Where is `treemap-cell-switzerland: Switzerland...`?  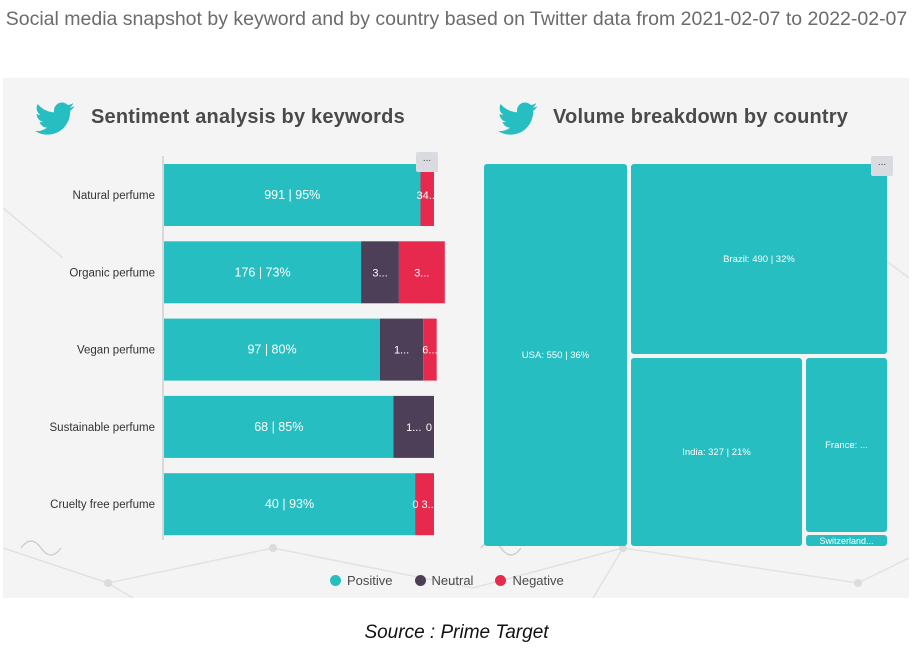 treemap-cell-switzerland: Switzerland... is located at coordinates (846, 540).